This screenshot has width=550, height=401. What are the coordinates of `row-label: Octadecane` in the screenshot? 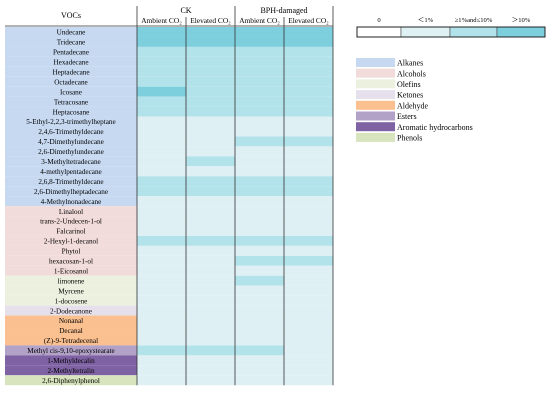 It's located at (71, 82).